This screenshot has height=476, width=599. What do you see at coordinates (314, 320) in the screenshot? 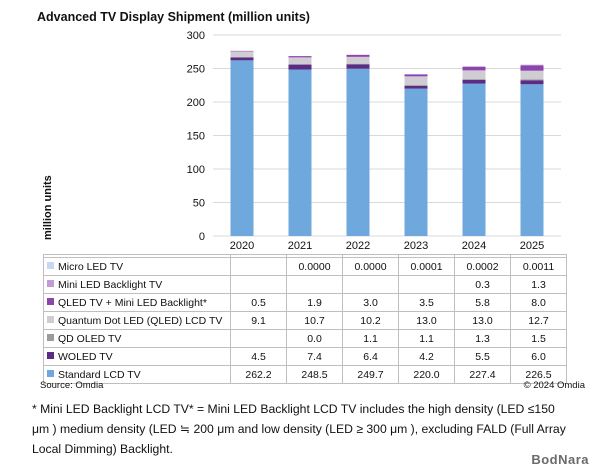
I see `table-cell: 10.7` at bounding box center [314, 320].